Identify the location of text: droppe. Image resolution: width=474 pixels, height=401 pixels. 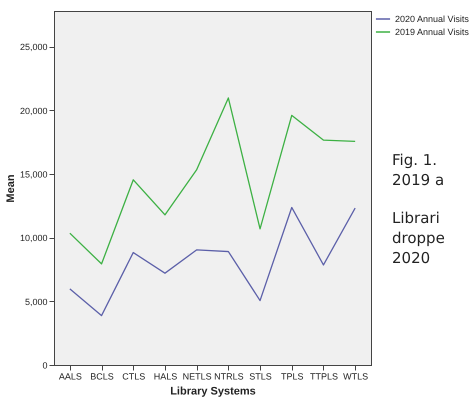
(418, 238).